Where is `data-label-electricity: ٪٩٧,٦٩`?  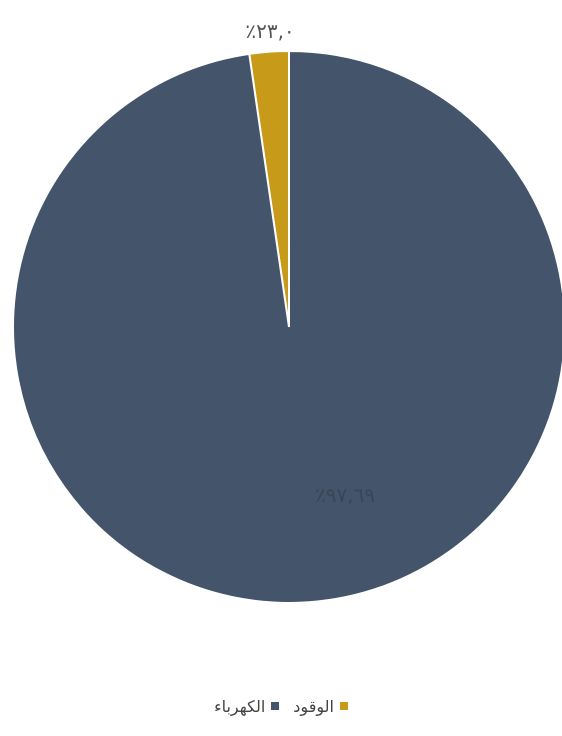 data-label-electricity: ٪٩٧,٦٩ is located at coordinates (345, 495).